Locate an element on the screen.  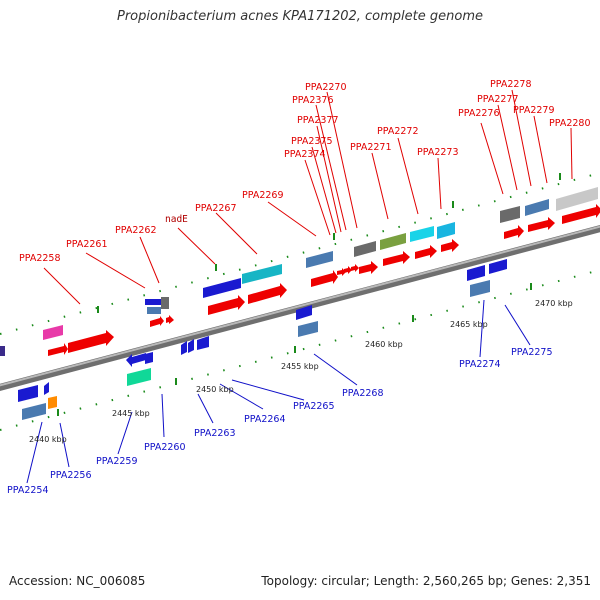
scale-label: 2455 kbp is located at coordinates (300, 366).